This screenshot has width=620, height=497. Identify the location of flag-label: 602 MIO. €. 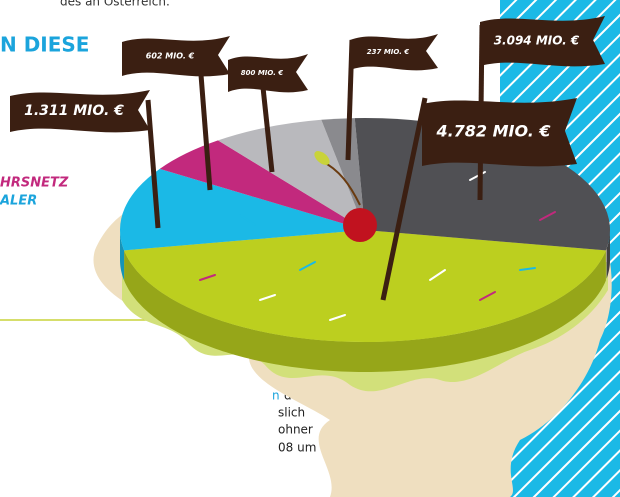
(170, 56).